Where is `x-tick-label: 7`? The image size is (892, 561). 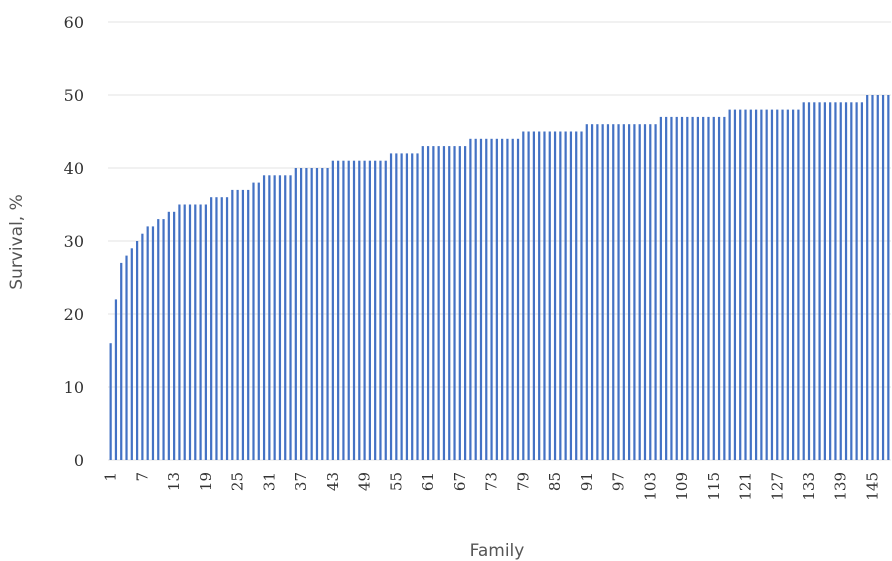
x-tick-label: 7 is located at coordinates (142, 477).